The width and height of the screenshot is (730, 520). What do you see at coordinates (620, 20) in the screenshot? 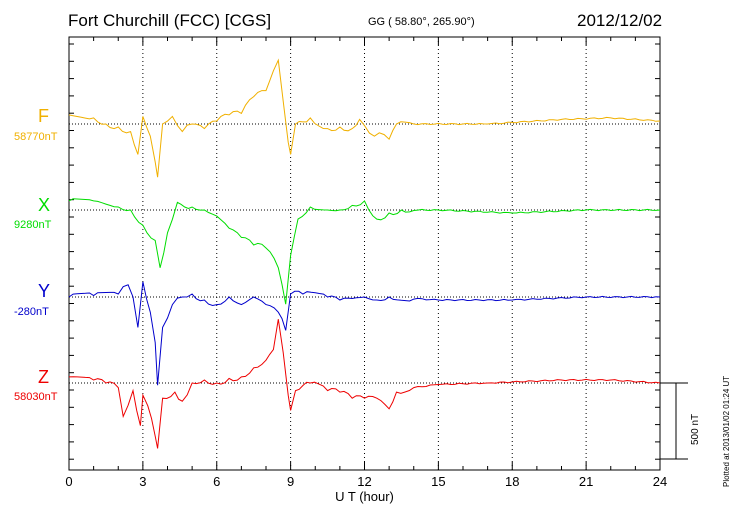
I see `chart-date: 2012/12/02` at bounding box center [620, 20].